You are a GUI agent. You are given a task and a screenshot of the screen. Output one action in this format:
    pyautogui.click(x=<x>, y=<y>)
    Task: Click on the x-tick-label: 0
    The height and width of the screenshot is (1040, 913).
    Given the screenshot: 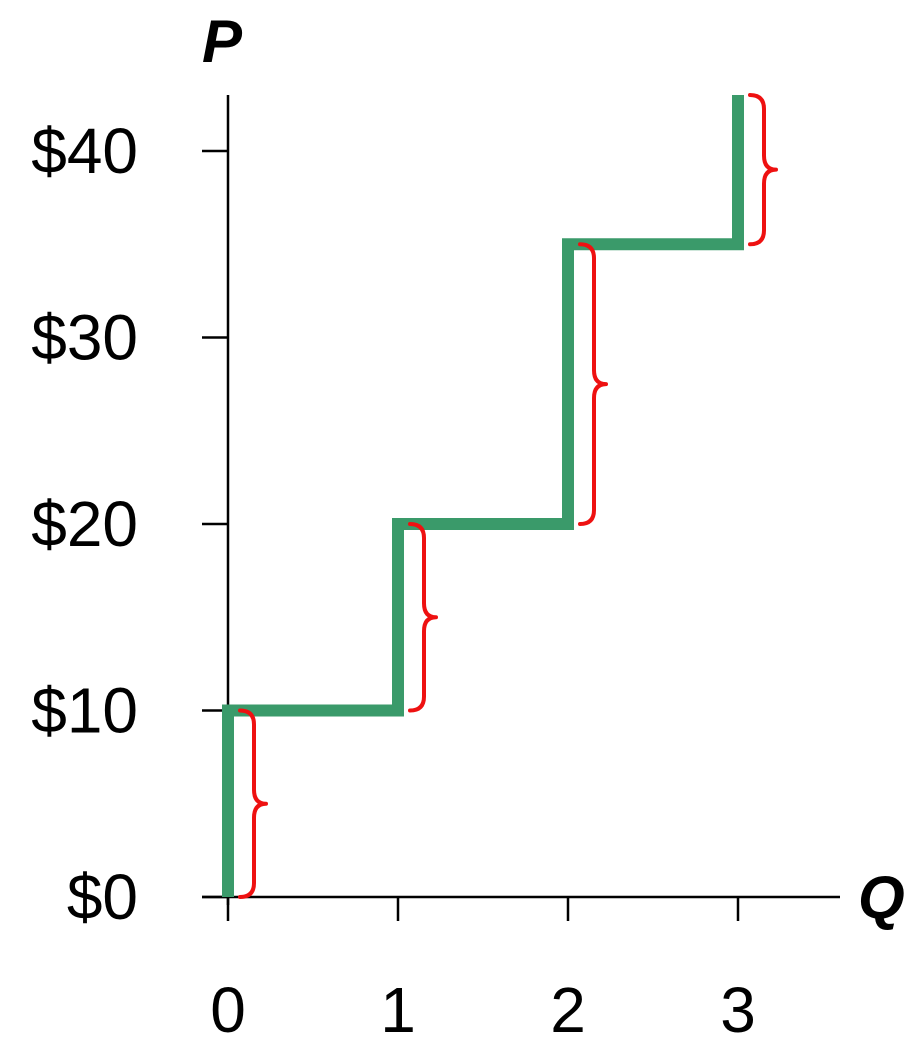 What is the action you would take?
    pyautogui.click(x=228, y=1007)
    